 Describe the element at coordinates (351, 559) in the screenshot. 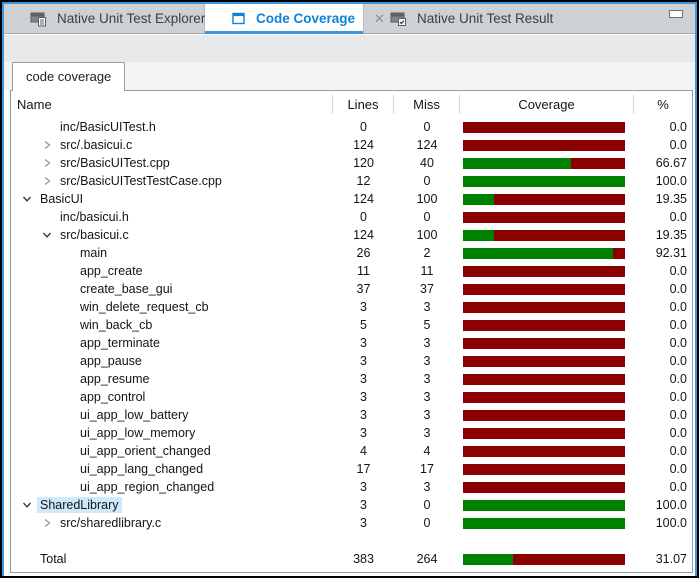

I see `table-row: Total 383 264 31.07` at that location.